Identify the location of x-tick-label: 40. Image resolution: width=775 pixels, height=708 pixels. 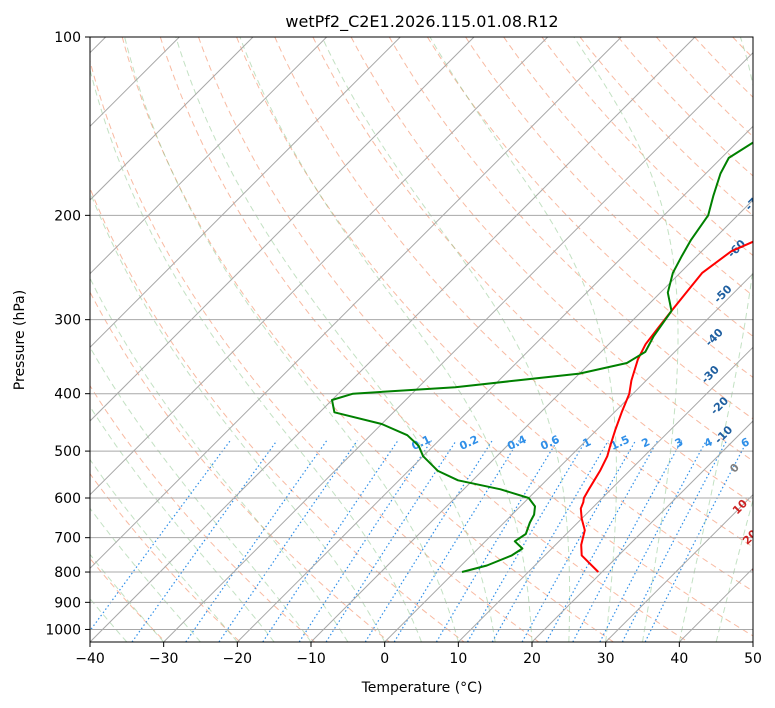
(679, 659).